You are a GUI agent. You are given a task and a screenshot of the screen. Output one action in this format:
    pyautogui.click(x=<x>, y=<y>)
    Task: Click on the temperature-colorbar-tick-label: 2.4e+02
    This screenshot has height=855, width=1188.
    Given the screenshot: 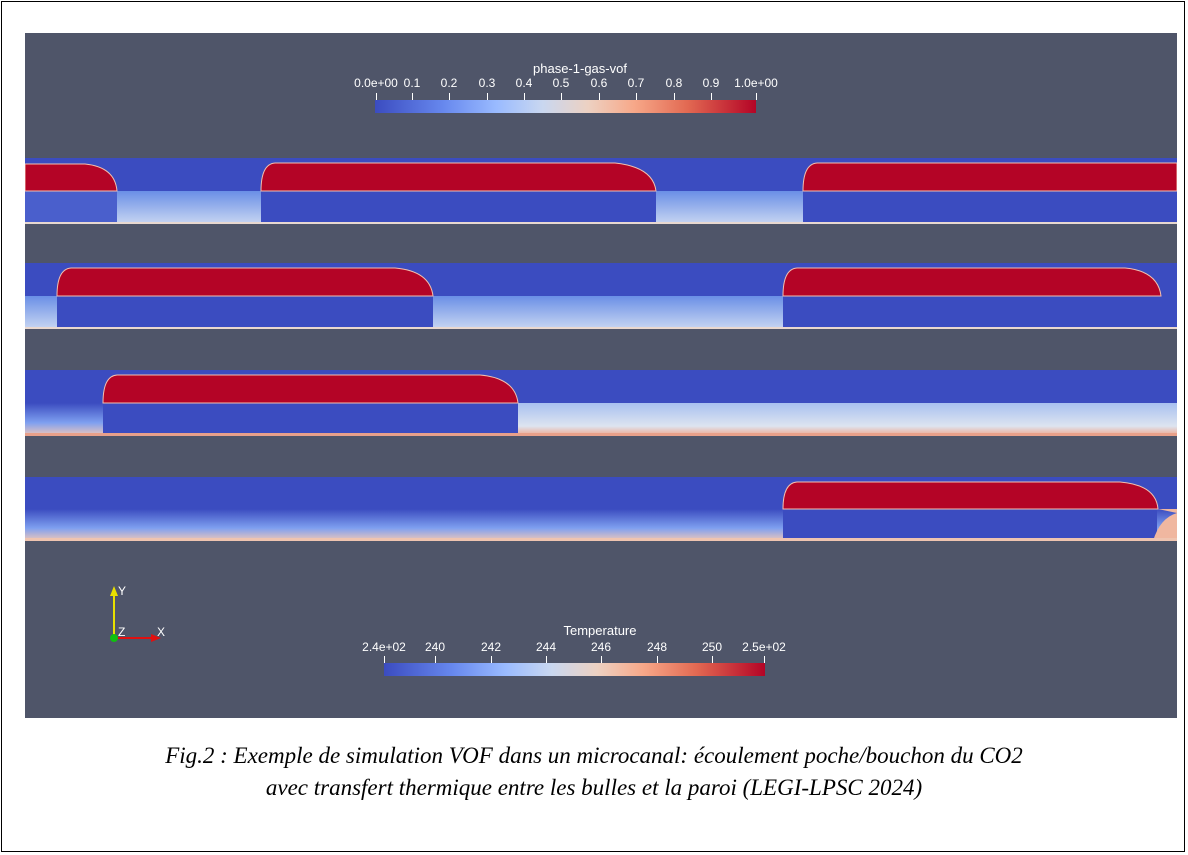 What is the action you would take?
    pyautogui.click(x=384, y=647)
    